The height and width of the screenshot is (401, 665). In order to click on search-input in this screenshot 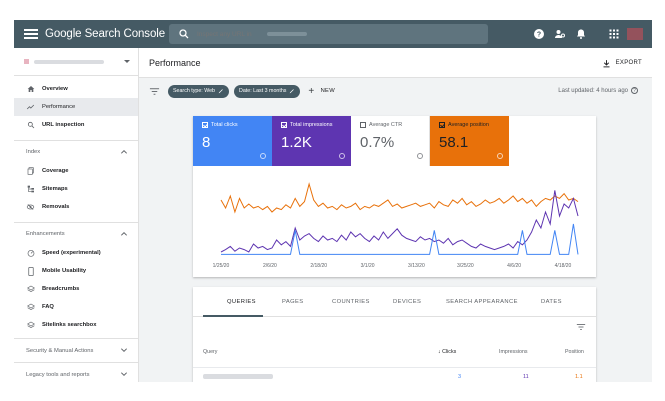, I will do `click(232, 34)`.